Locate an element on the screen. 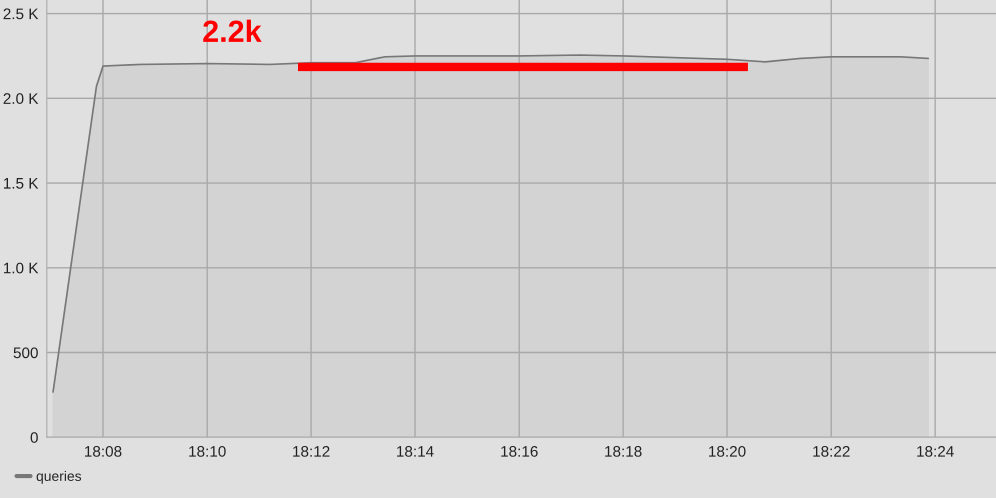  y-tick-label: 2.0 K is located at coordinates (21, 98).